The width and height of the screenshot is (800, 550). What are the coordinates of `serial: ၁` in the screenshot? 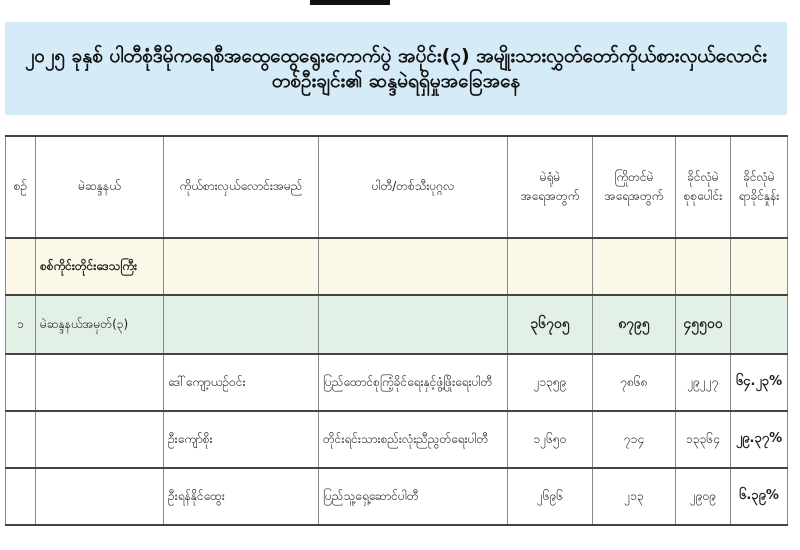 It's located at (20, 324).